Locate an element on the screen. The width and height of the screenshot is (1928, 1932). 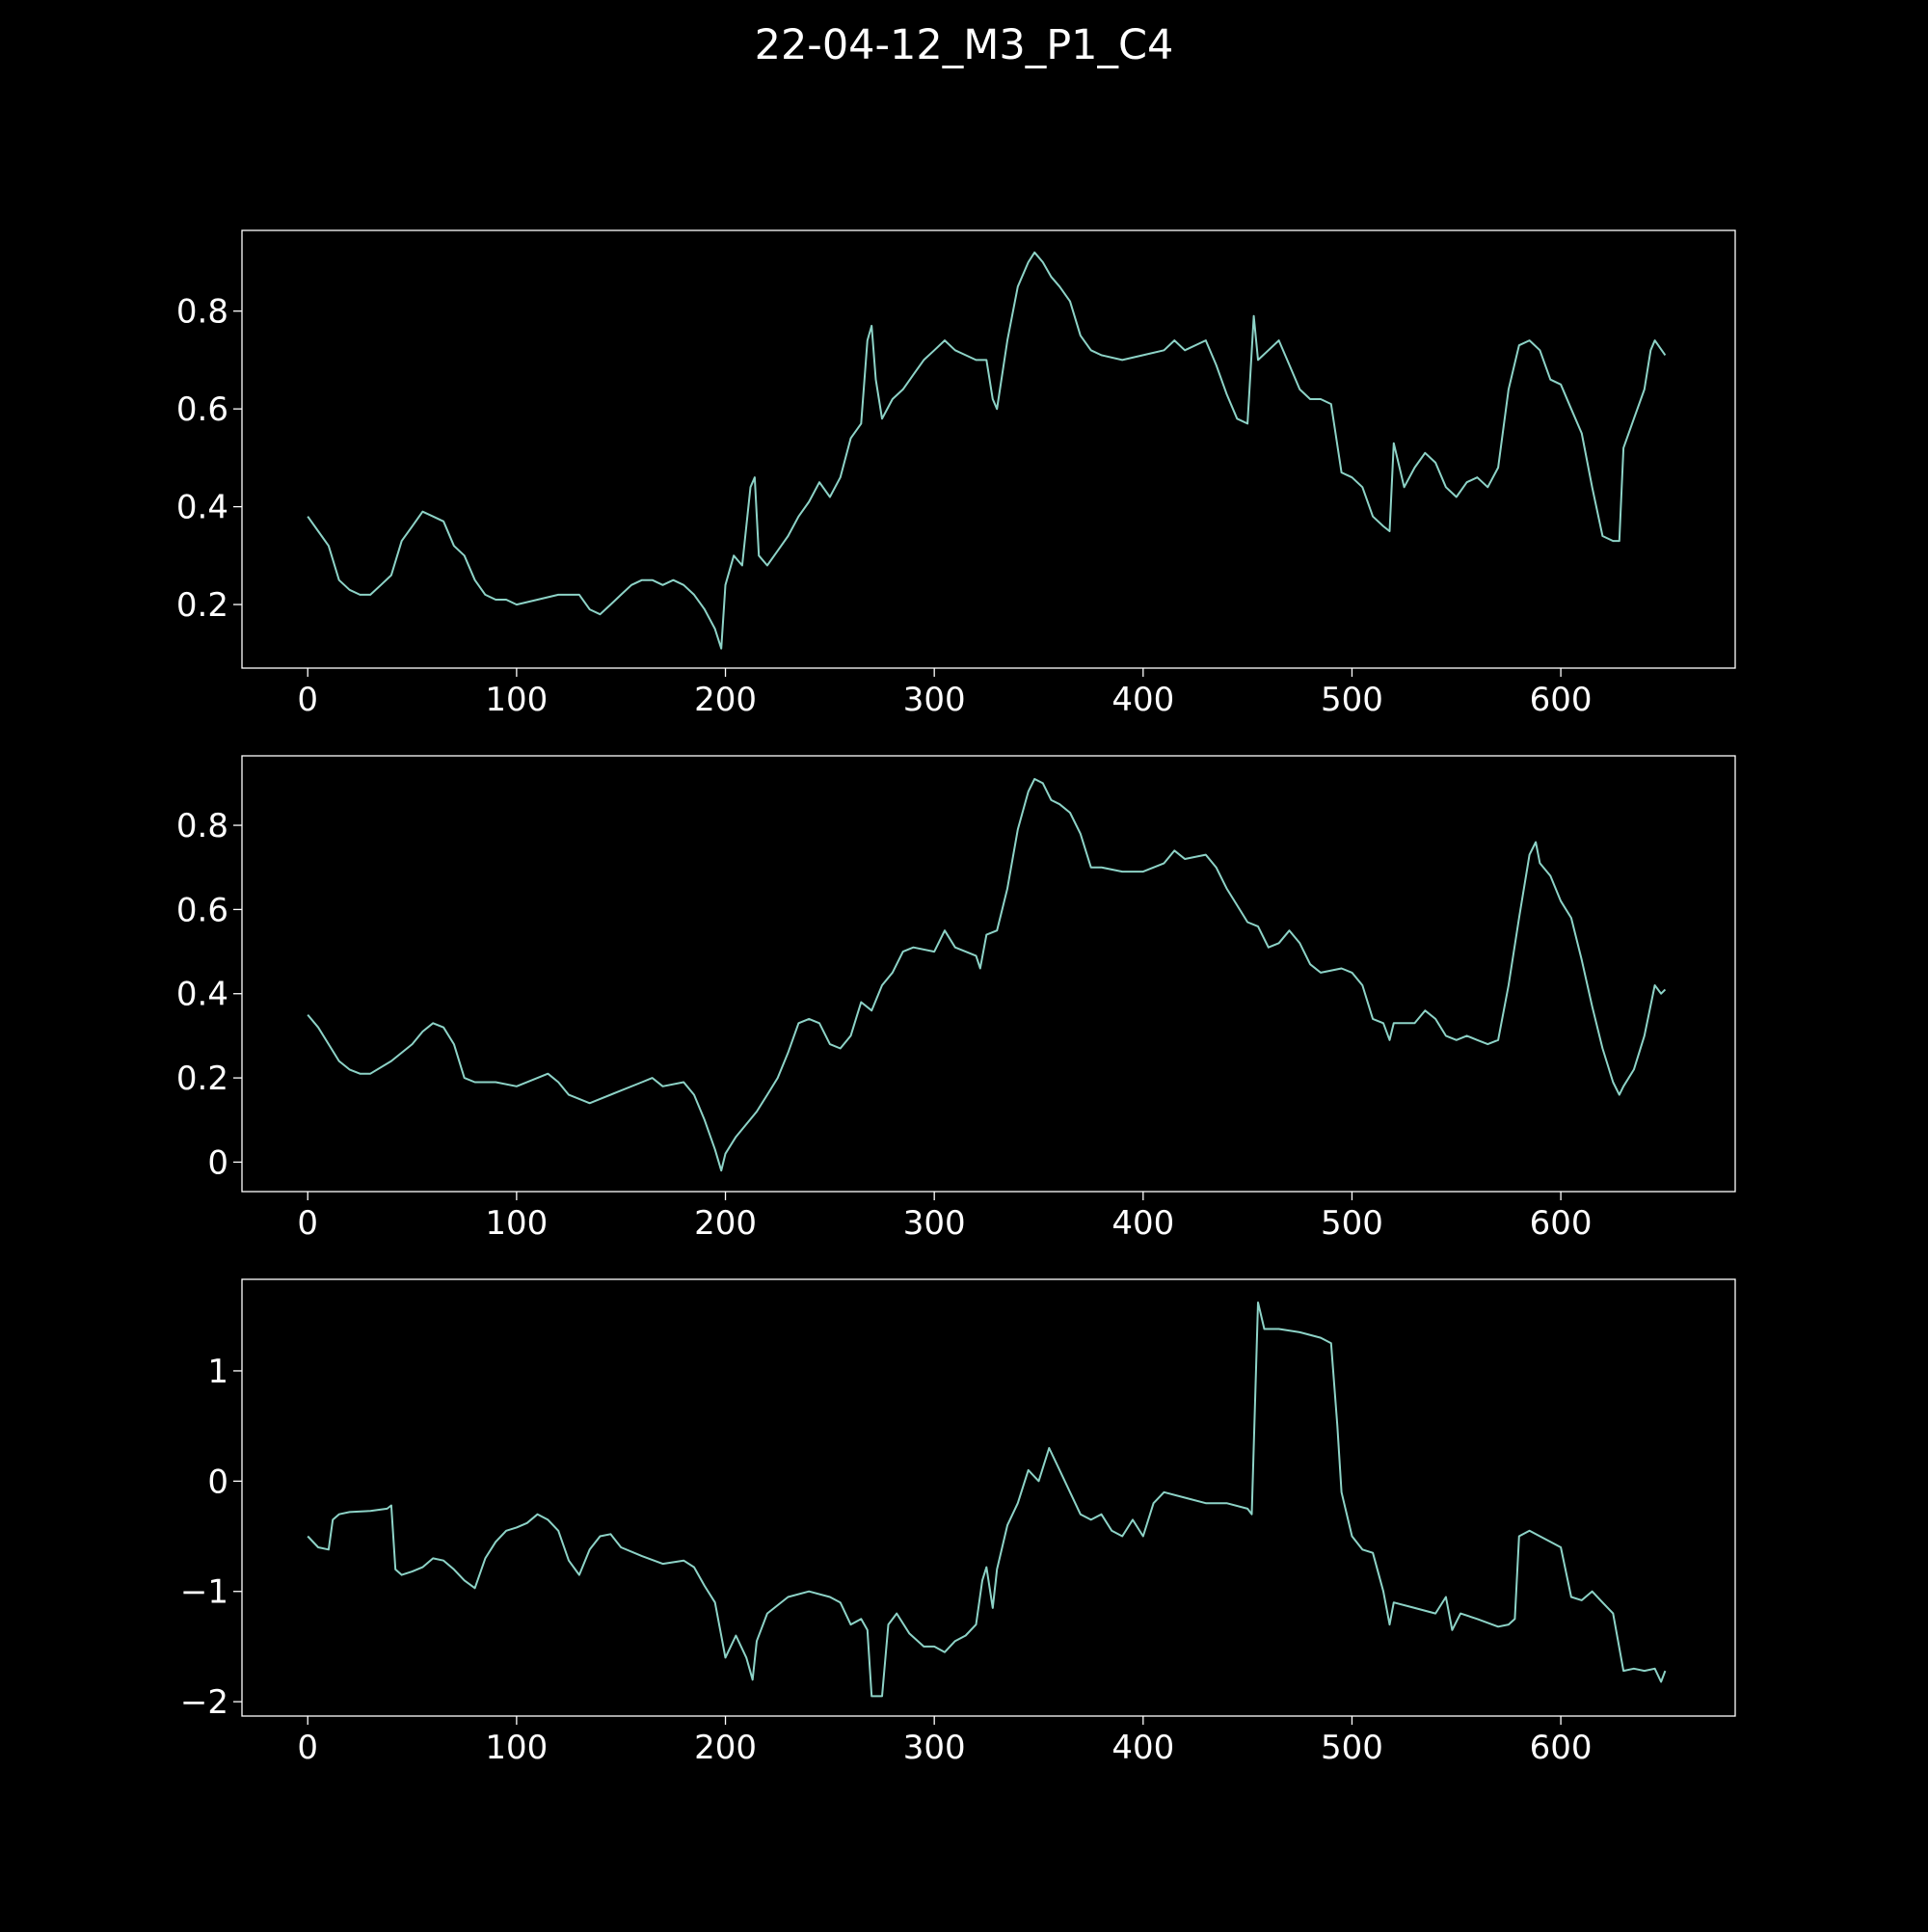
y-tick-label: 1 is located at coordinates (217, 1372).